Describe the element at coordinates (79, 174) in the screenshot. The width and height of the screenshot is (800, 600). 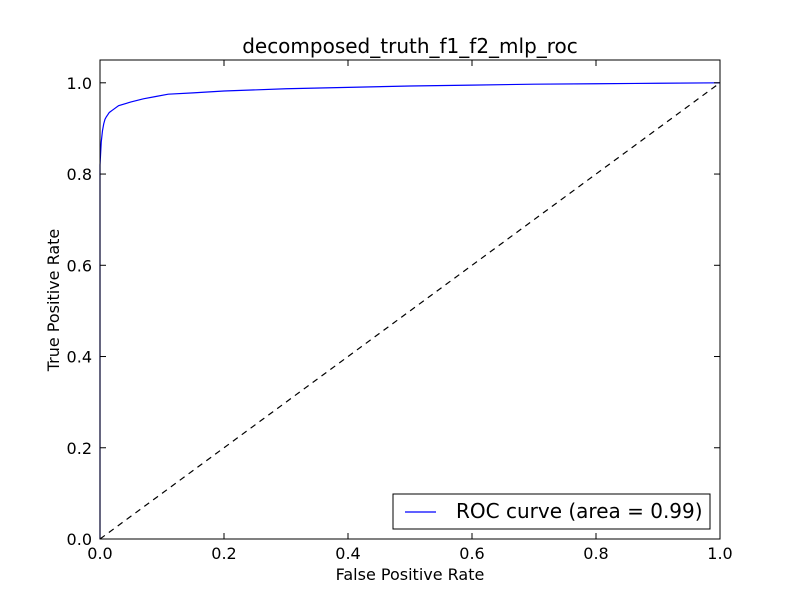
I see `y-tick-label: 0.8` at that location.